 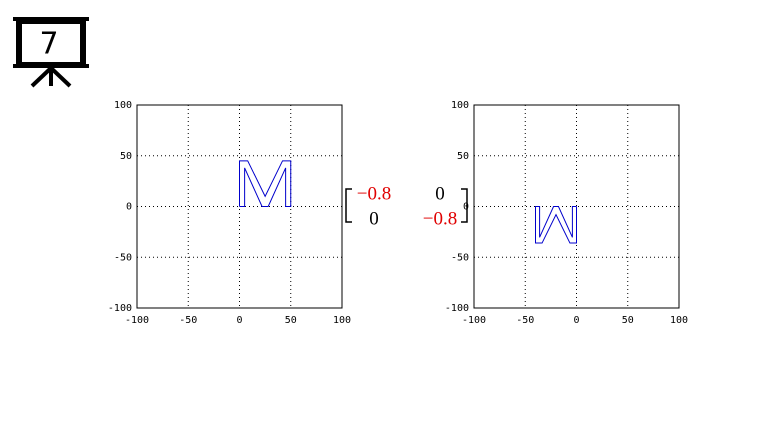 What do you see at coordinates (48, 44) in the screenshot?
I see `slide-number: 7` at bounding box center [48, 44].